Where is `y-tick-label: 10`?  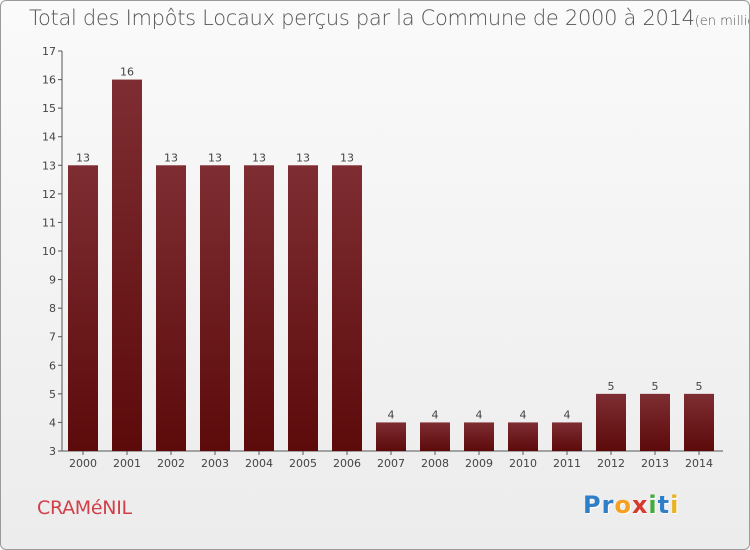
y-tick-label: 10 is located at coordinates (49, 251).